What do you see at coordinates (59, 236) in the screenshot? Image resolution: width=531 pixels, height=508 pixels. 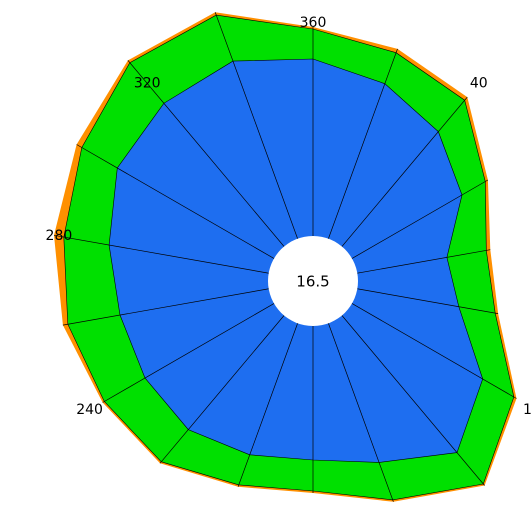 I see `direction-label-280: 280` at bounding box center [59, 236].